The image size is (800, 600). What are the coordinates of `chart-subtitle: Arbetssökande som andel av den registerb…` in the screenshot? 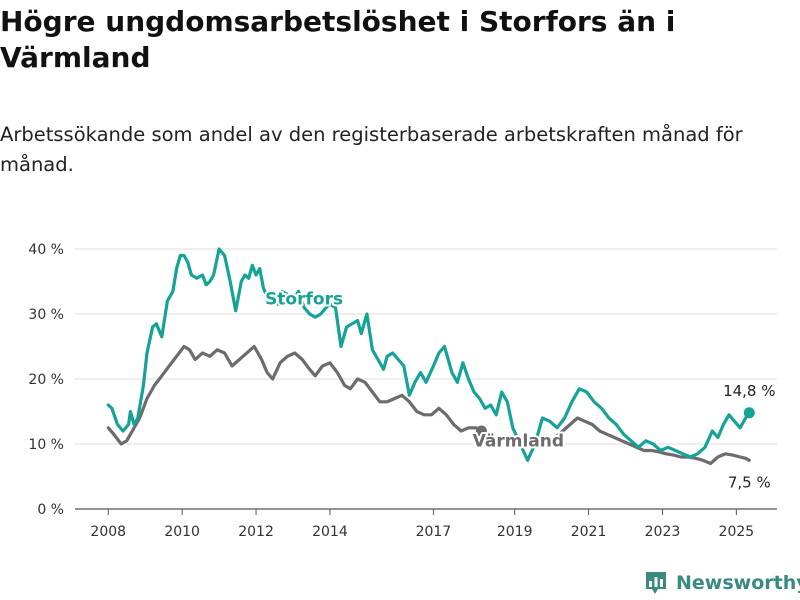 It's located at (371, 149).